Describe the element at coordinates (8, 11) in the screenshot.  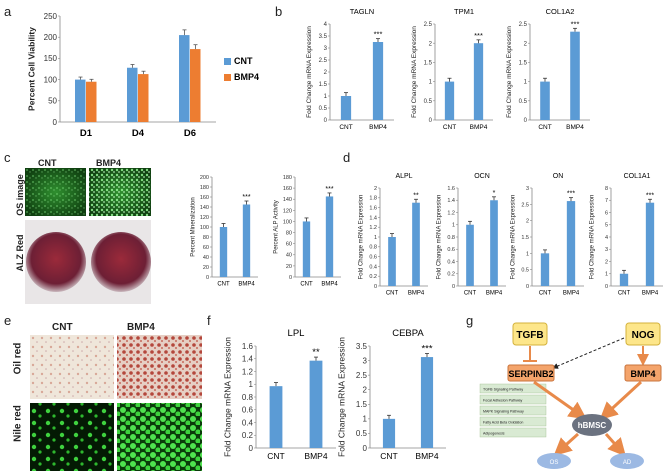
I see `panel-letter-a: a` at that location.